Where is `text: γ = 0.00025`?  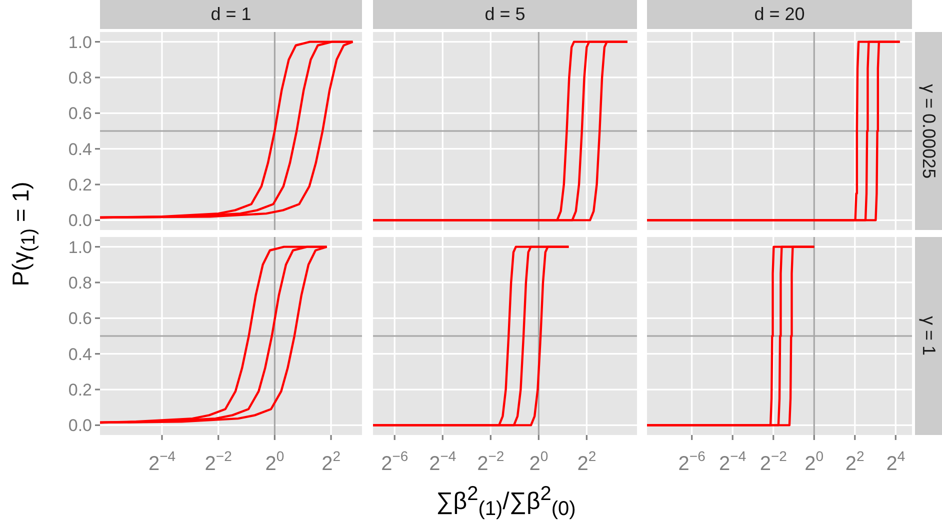
text: γ = 0.00025 is located at coordinates (928, 131).